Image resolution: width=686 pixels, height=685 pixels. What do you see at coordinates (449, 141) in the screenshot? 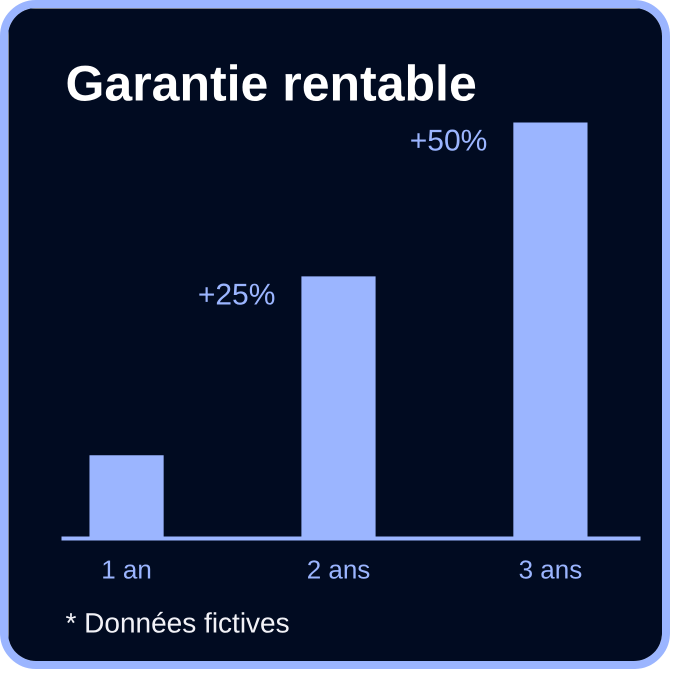
I see `annotation: +50%` at bounding box center [449, 141].